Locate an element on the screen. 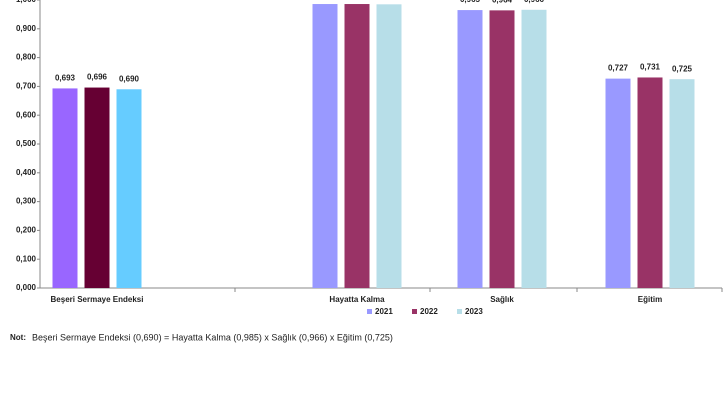 This screenshot has width=728, height=410. y-tick-label: 0,100 is located at coordinates (26, 258).